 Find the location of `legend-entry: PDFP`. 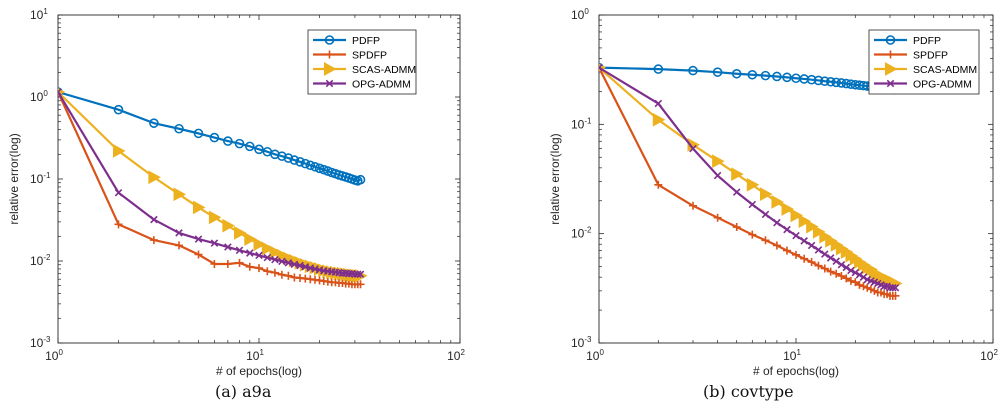

legend-entry: PDFP is located at coordinates (927, 41).